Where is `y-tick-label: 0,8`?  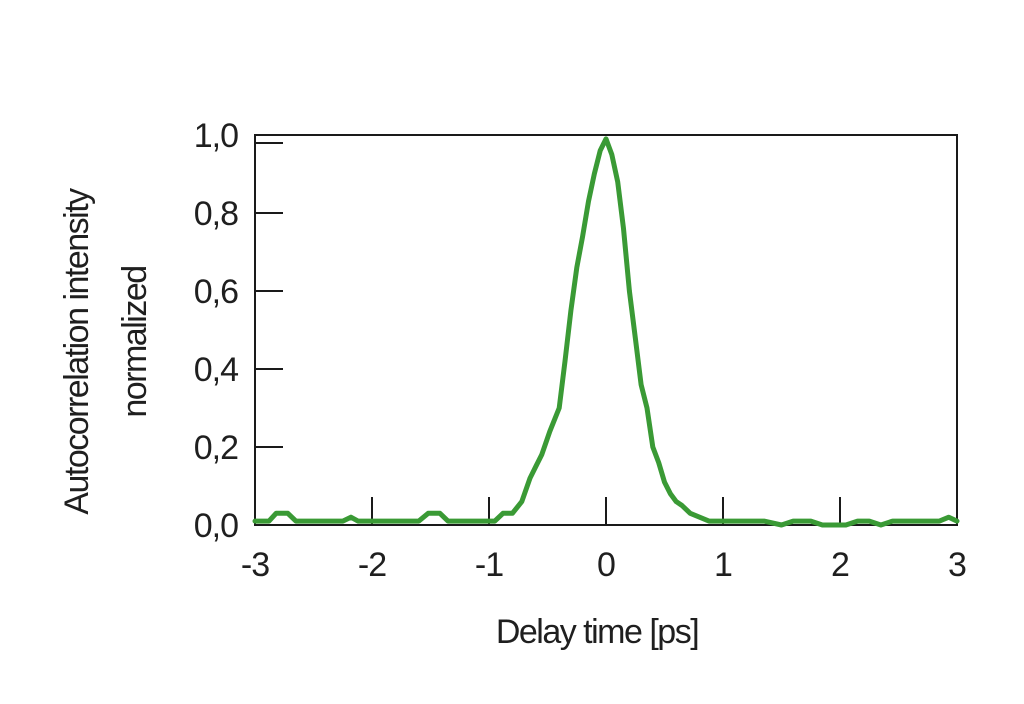 y-tick-label: 0,8 is located at coordinates (216, 214).